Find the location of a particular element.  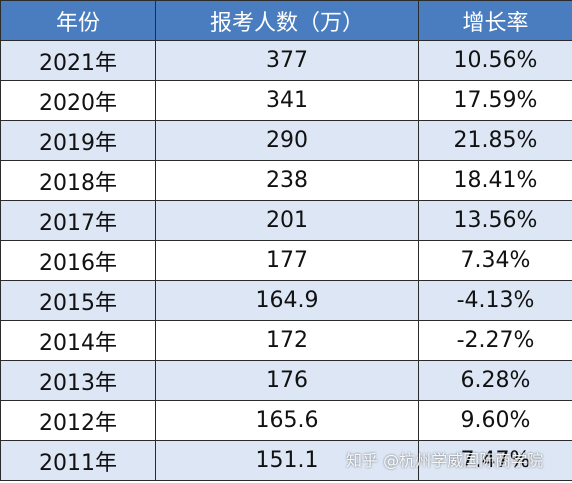

table-cell: 21.85% is located at coordinates (495, 140).